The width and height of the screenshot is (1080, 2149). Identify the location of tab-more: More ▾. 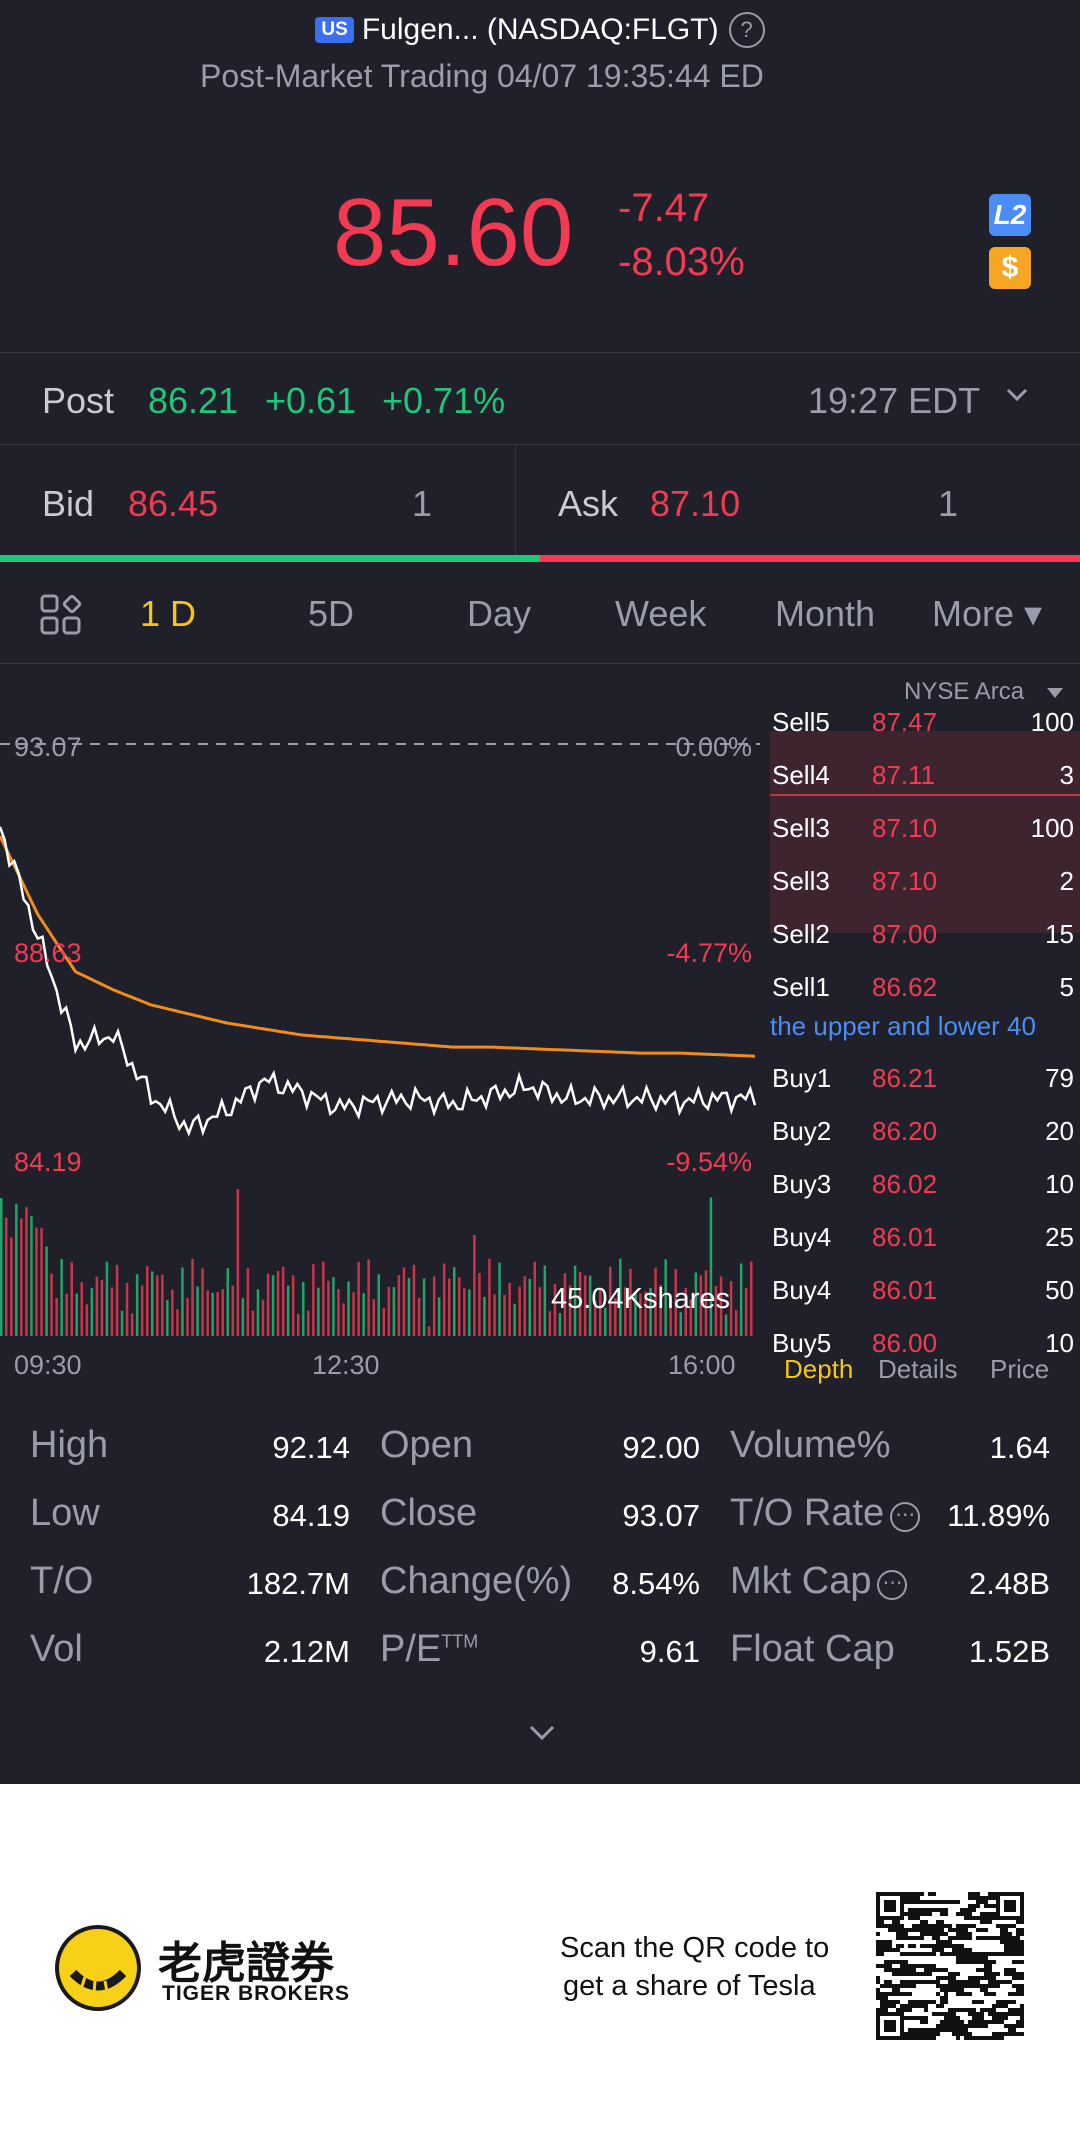
(987, 613).